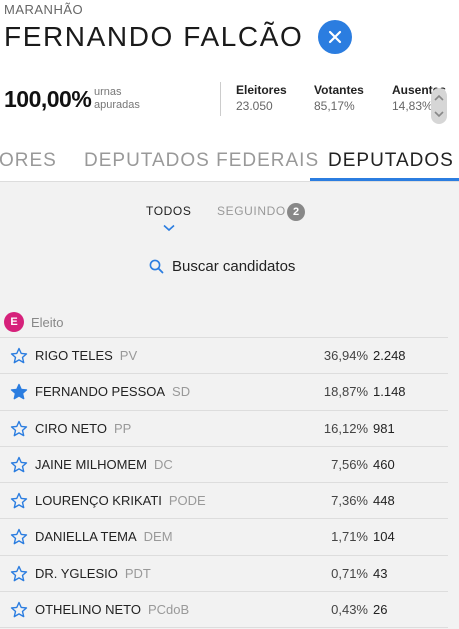  What do you see at coordinates (14, 322) in the screenshot?
I see `elected-badge: E` at bounding box center [14, 322].